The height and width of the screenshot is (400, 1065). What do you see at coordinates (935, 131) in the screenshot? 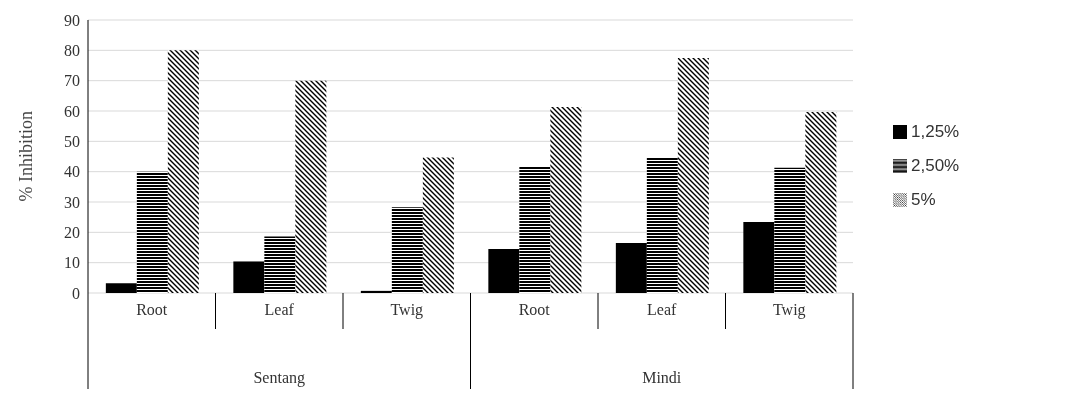
I see `legend-label: 1,25%` at bounding box center [935, 131].